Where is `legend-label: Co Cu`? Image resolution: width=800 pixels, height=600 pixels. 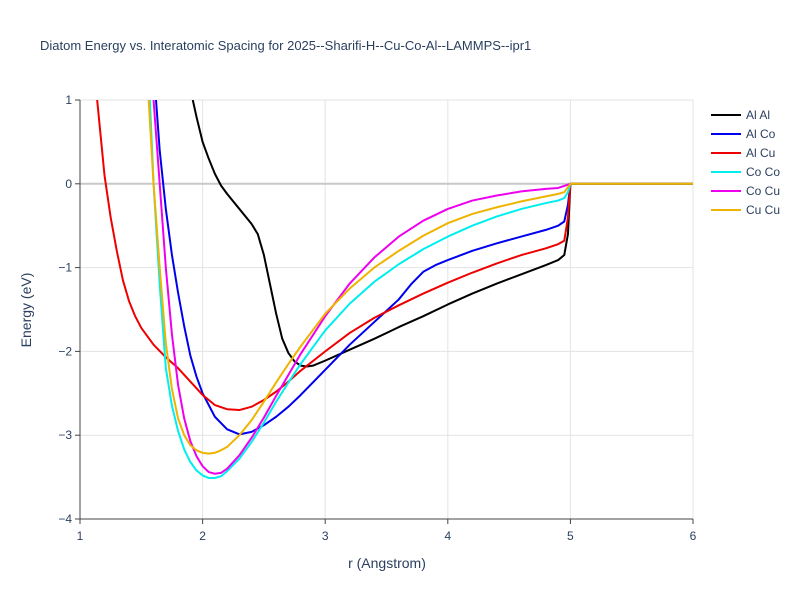 legend-label: Co Cu is located at coordinates (763, 191).